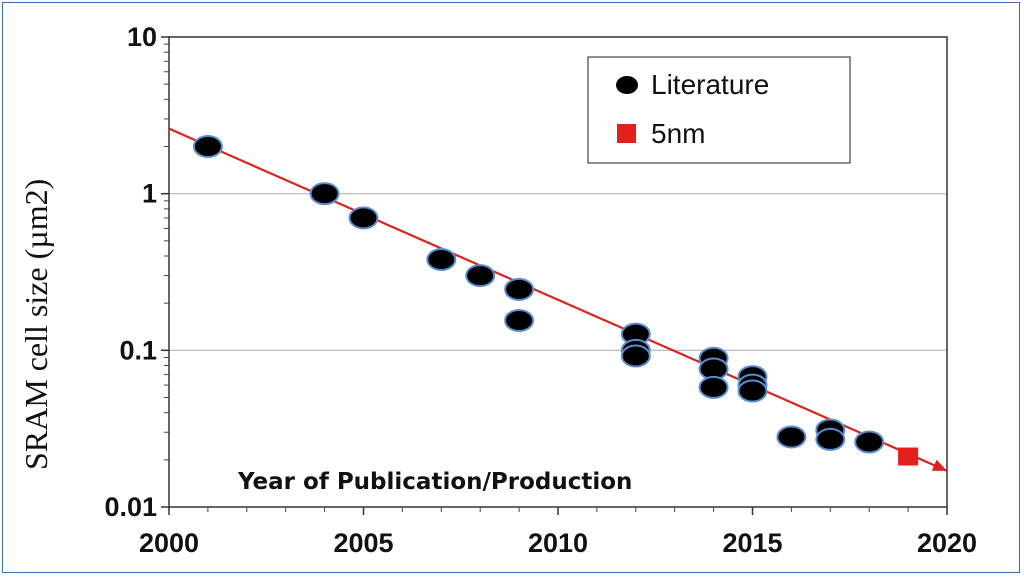  Describe the element at coordinates (138, 350) in the screenshot. I see `y-tick-label: 0.1` at that location.